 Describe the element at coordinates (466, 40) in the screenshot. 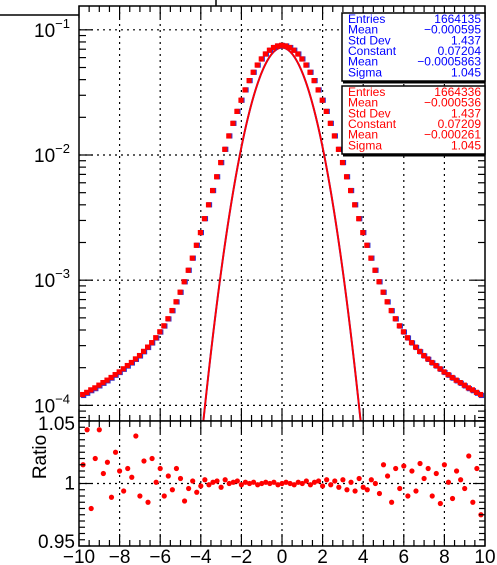

I see `stat-value: 1.437` at that location.